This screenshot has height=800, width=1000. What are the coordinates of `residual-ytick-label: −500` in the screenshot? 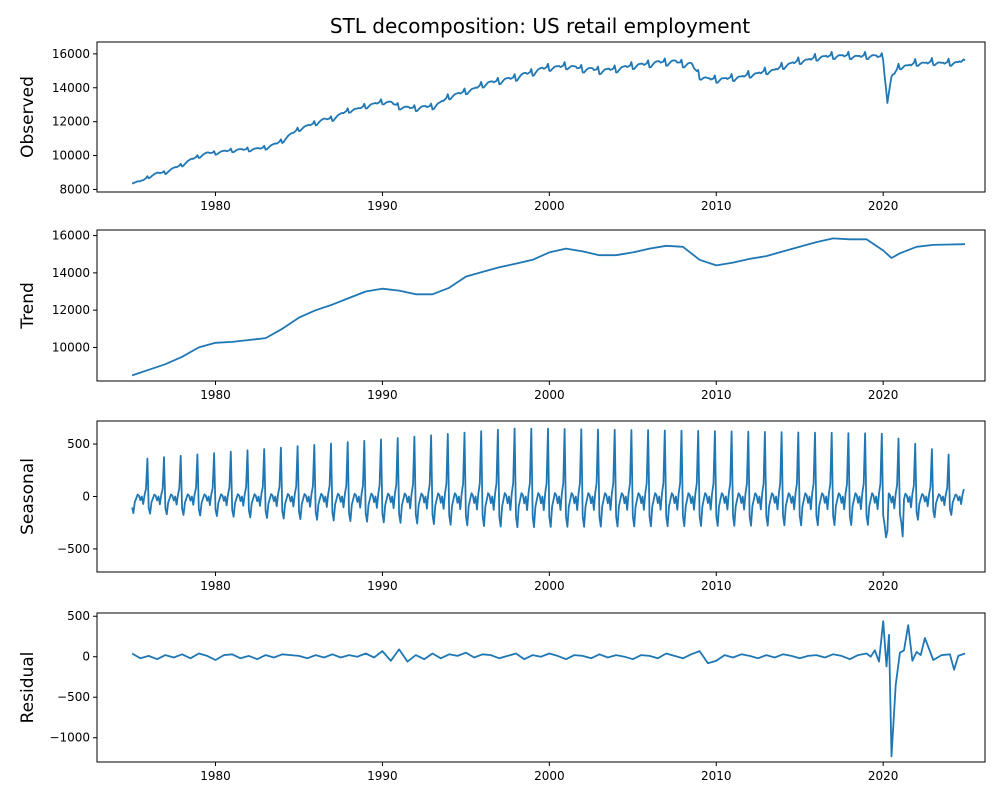 It's located at (73, 697).